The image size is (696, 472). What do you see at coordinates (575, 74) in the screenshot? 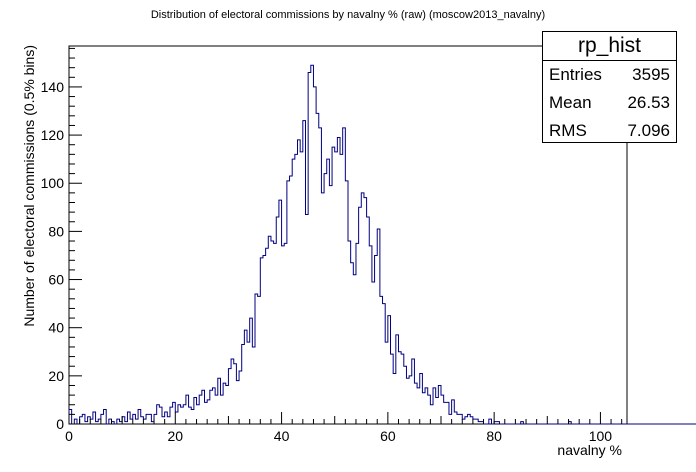
I see `stats-label-entries: Entries` at bounding box center [575, 74].